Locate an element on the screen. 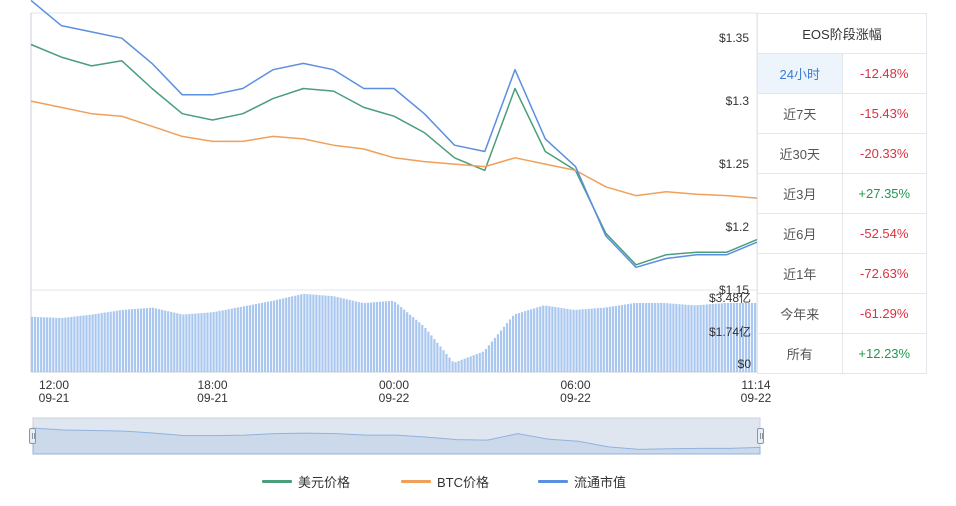  range-handle-right is located at coordinates (760, 436).